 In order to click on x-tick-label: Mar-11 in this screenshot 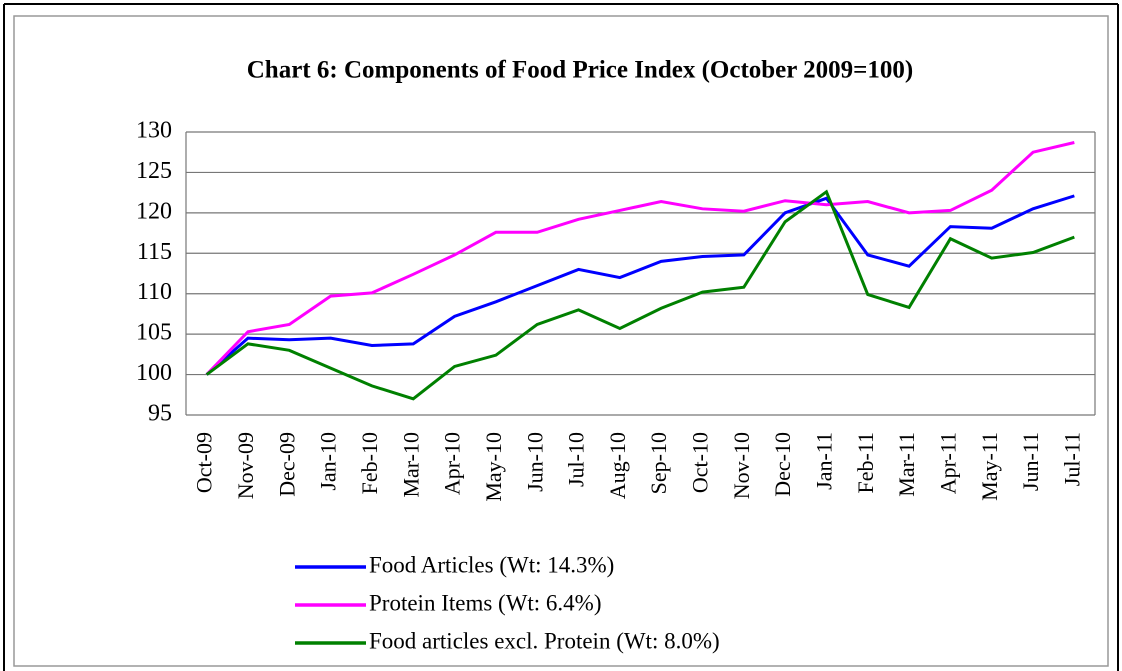, I will do `click(906, 464)`.